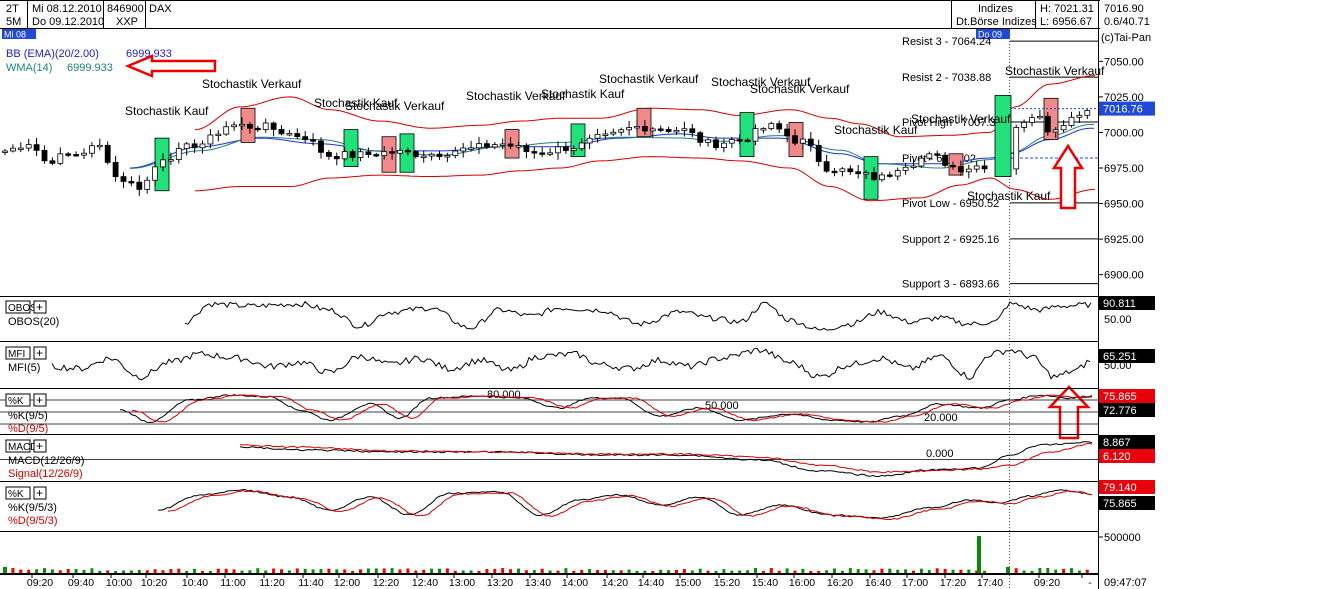  What do you see at coordinates (612, 408) in the screenshot?
I see `stoch-d-line` at bounding box center [612, 408].